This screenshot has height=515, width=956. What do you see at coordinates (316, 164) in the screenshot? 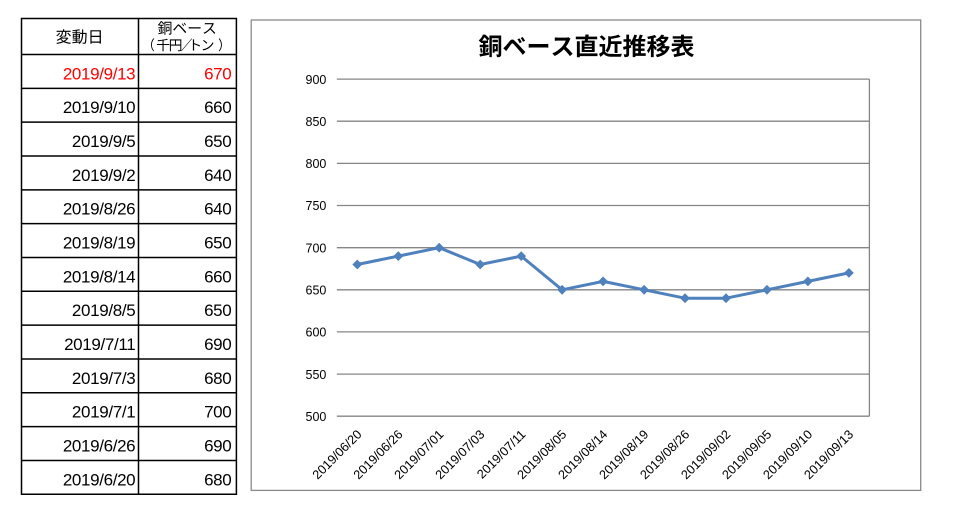
I see `svg-text: 800` at bounding box center [316, 164].